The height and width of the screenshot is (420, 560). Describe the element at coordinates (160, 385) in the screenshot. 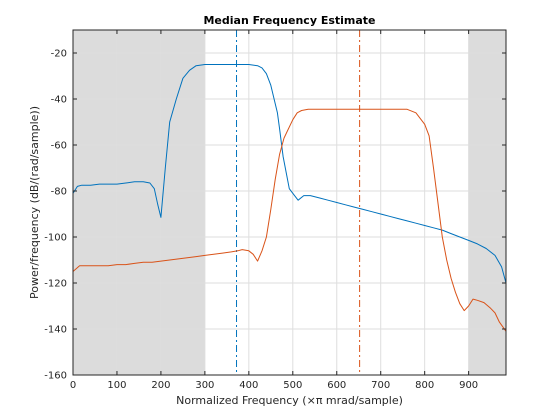

I see `x-tick-label: 200` at that location.